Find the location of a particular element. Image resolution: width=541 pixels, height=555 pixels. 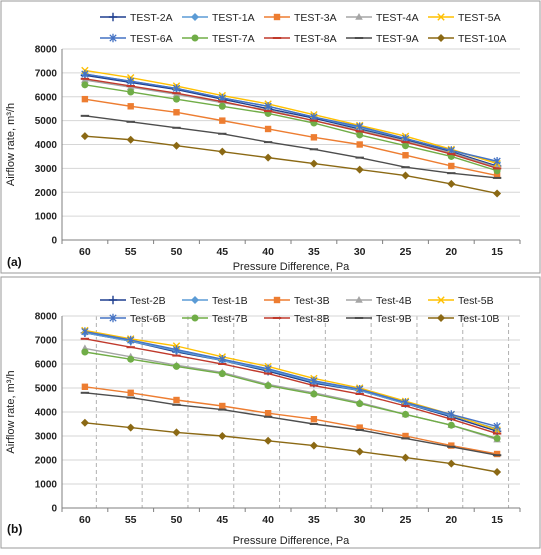

x-tick-label: 15 is located at coordinates (497, 252).